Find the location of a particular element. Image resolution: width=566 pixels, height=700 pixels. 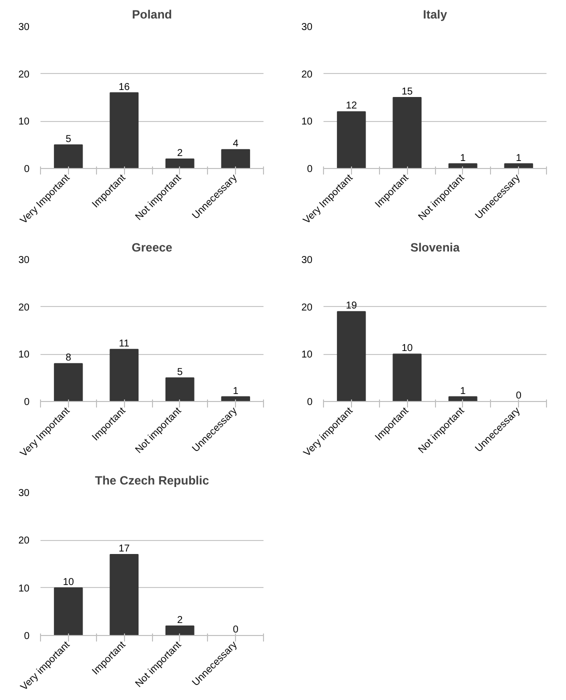

data-label: 8 is located at coordinates (69, 358).